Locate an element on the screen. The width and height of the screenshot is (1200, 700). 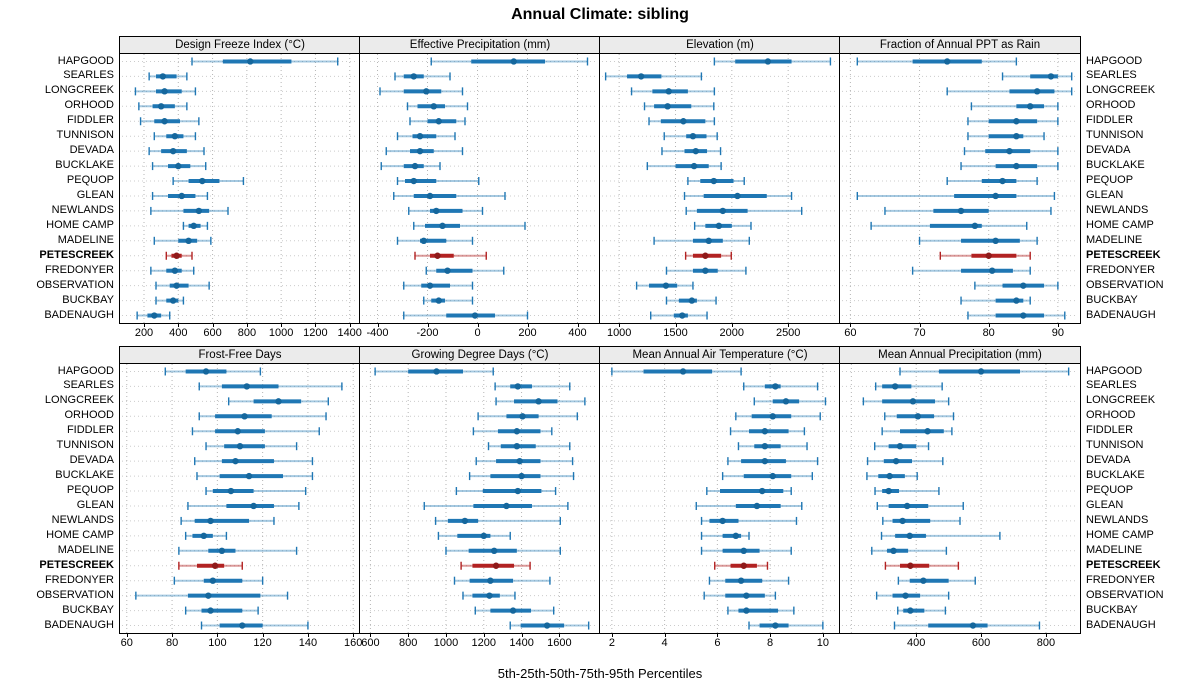
x-tick-label: 60 is located at coordinates (850, 333).